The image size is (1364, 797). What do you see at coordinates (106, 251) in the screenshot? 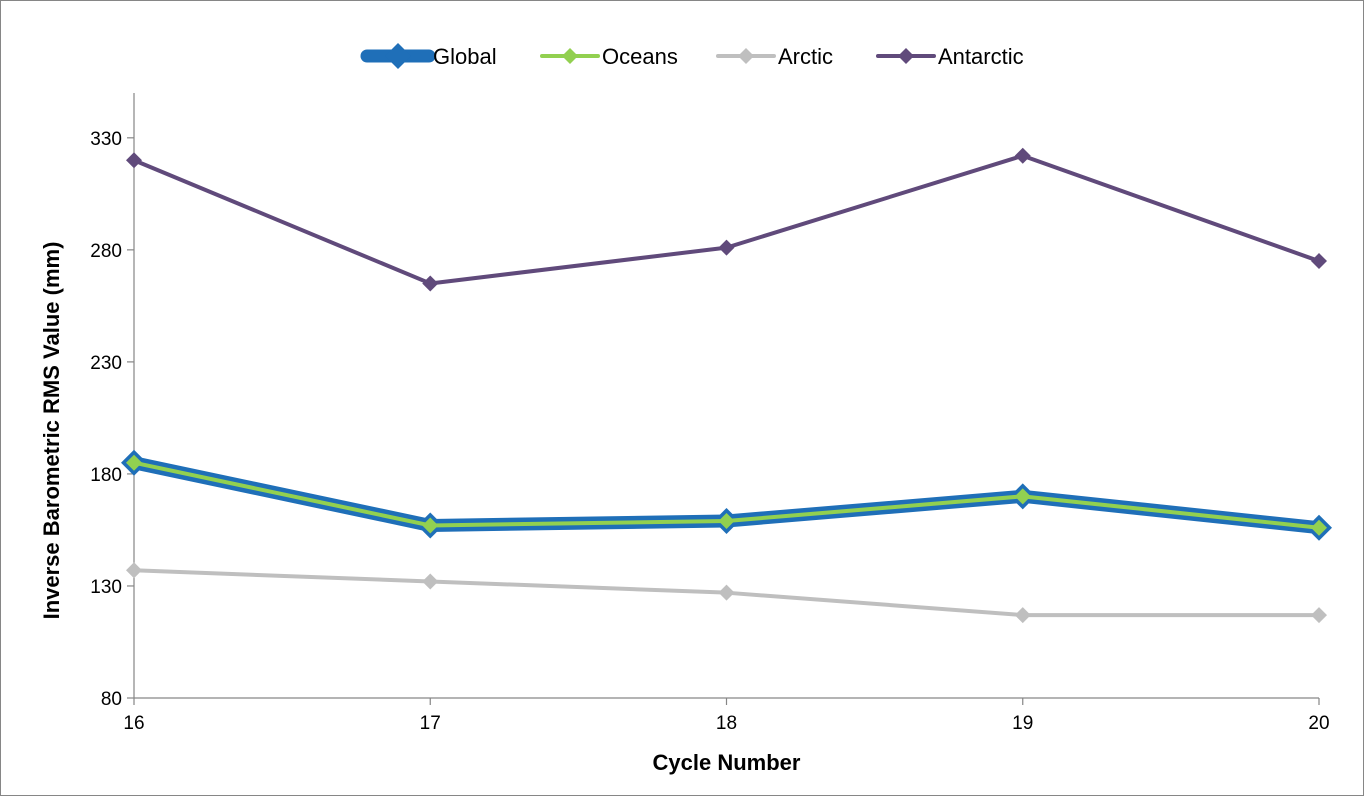
I see `y-tick-label: 280` at bounding box center [106, 251].